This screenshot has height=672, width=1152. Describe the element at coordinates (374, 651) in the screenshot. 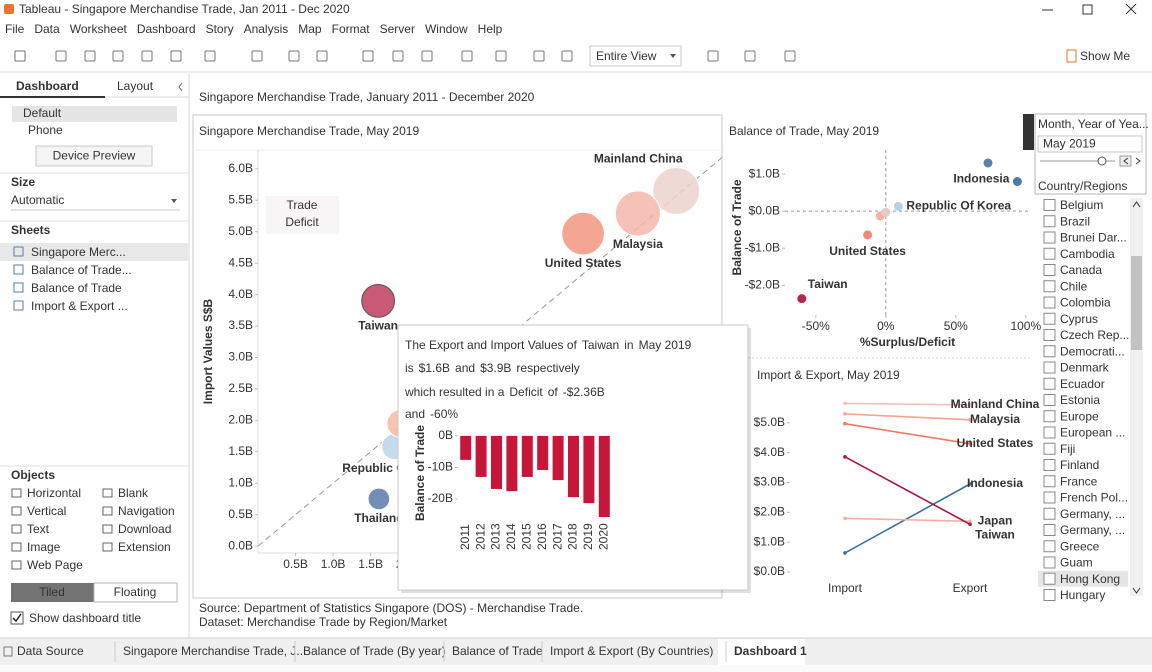

I see `sheet-tab: Balance of Trade (By year)` at that location.